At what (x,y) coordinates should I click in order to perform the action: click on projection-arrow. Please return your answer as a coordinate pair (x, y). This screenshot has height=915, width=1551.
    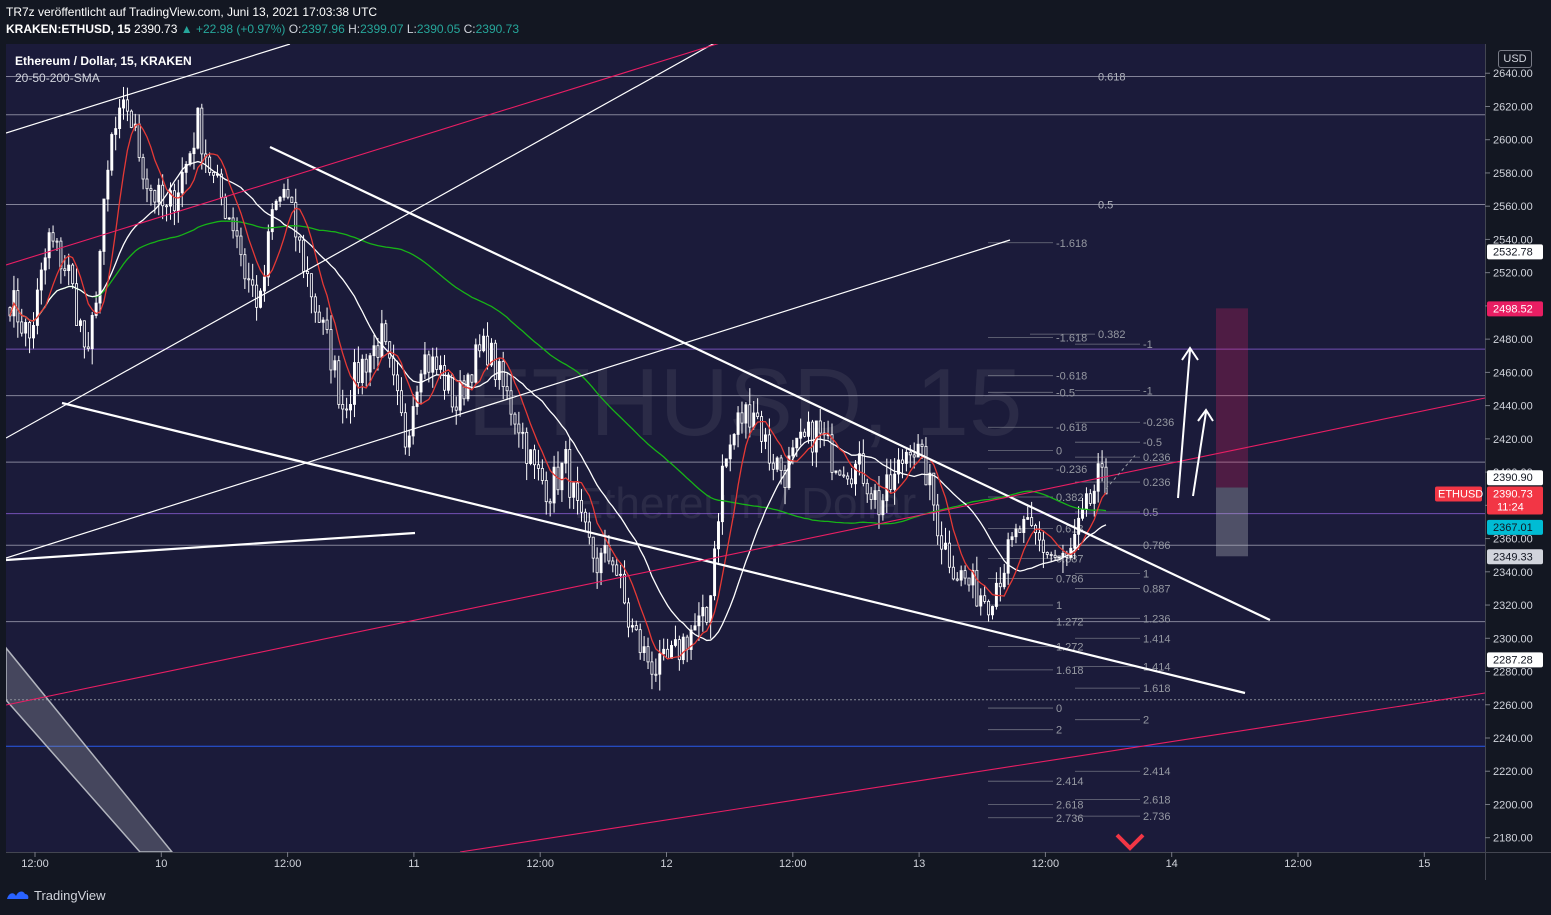
    Looking at the image, I should click on (1184, 424).